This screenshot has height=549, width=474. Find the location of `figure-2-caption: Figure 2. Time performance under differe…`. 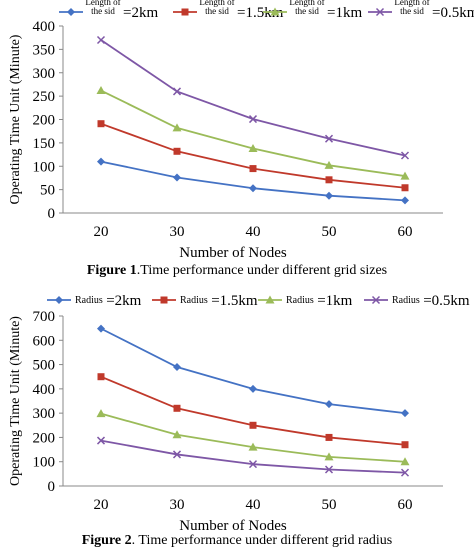

figure-2-caption: Figure 2. Time performance under differe… is located at coordinates (237, 541).